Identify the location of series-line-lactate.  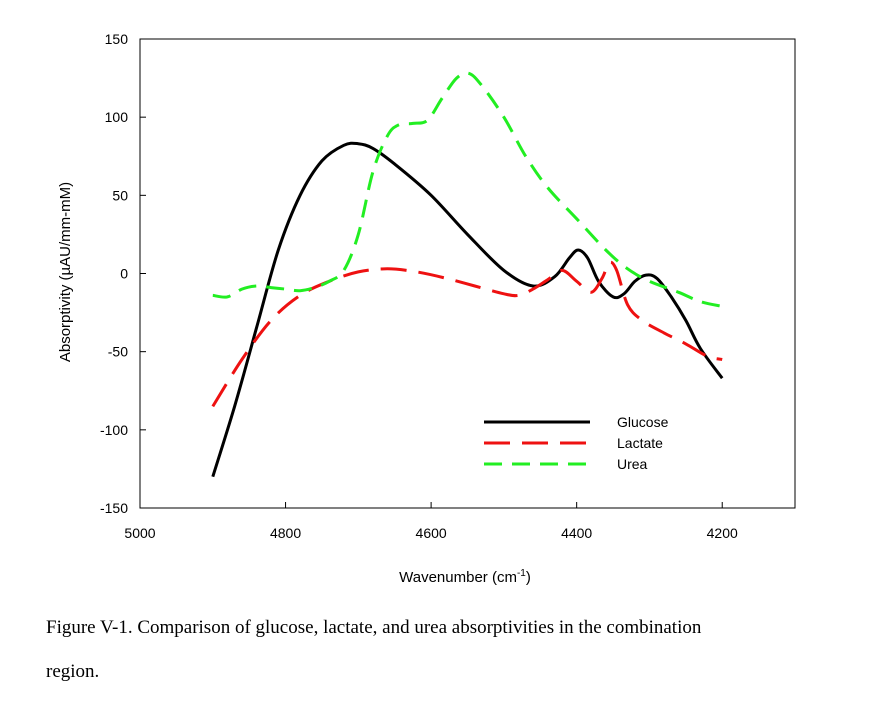
(467, 334).